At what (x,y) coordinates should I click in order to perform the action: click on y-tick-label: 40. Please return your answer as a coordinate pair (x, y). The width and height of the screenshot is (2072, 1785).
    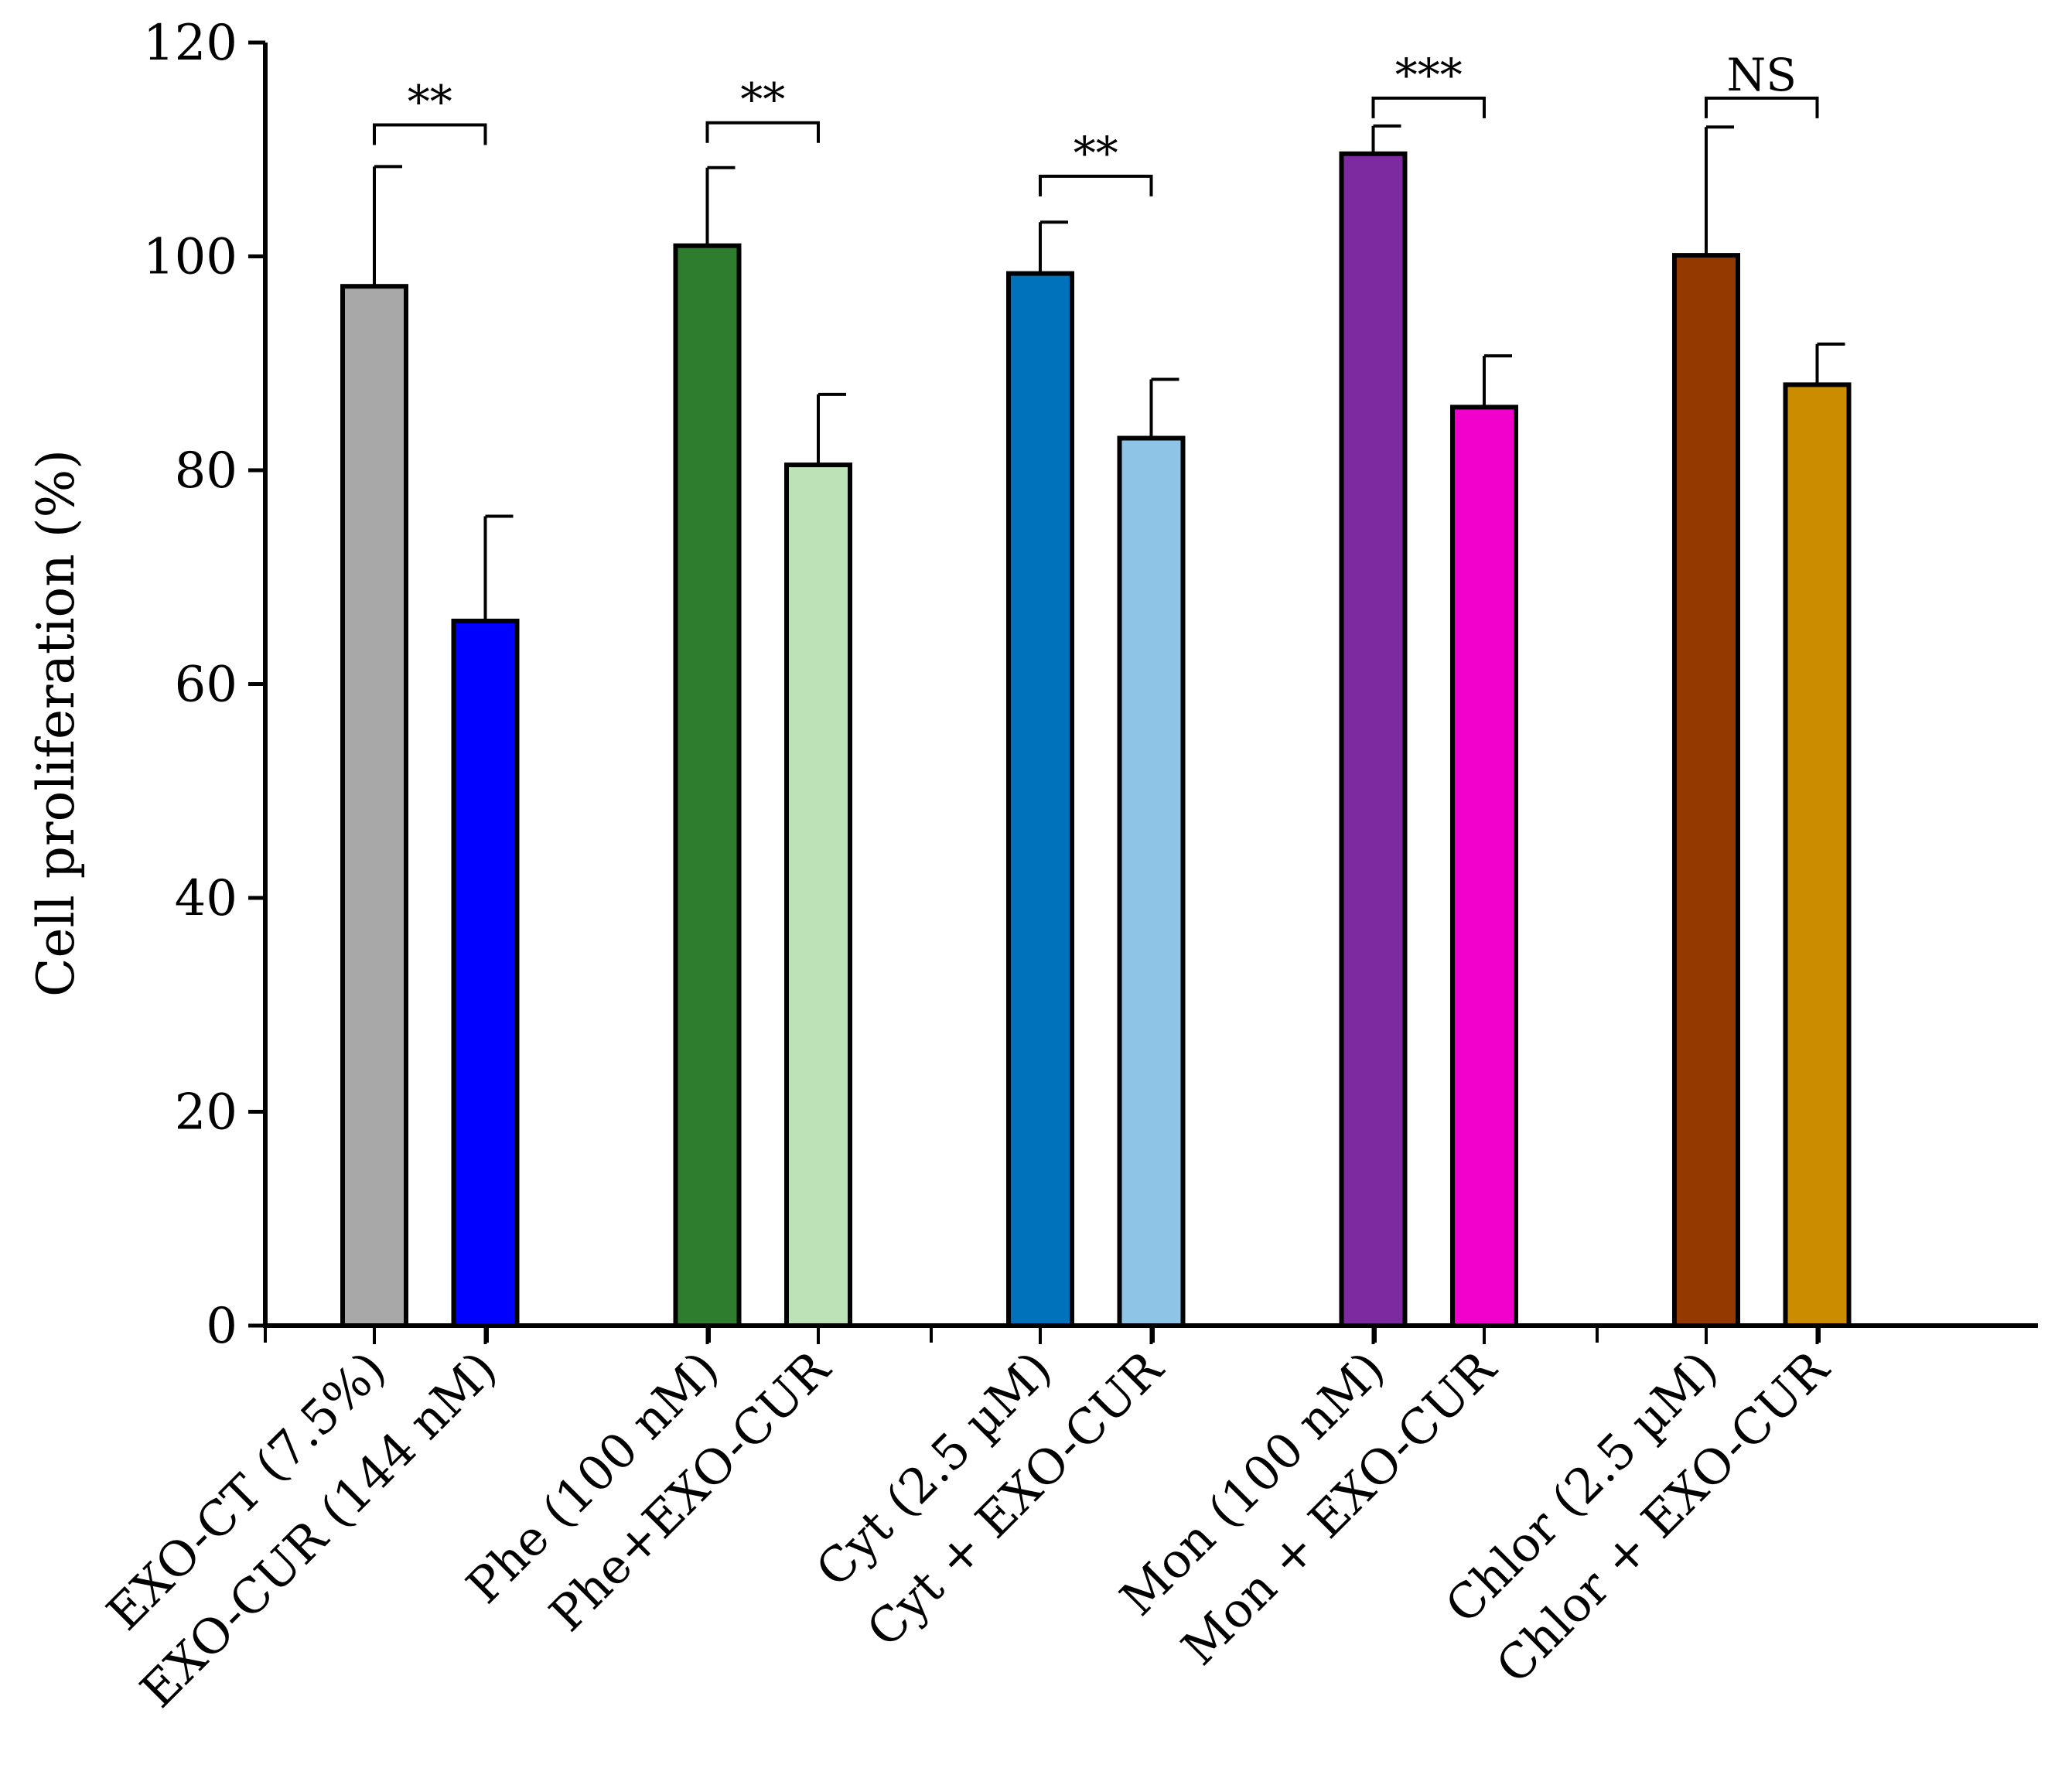
    Looking at the image, I should click on (206, 899).